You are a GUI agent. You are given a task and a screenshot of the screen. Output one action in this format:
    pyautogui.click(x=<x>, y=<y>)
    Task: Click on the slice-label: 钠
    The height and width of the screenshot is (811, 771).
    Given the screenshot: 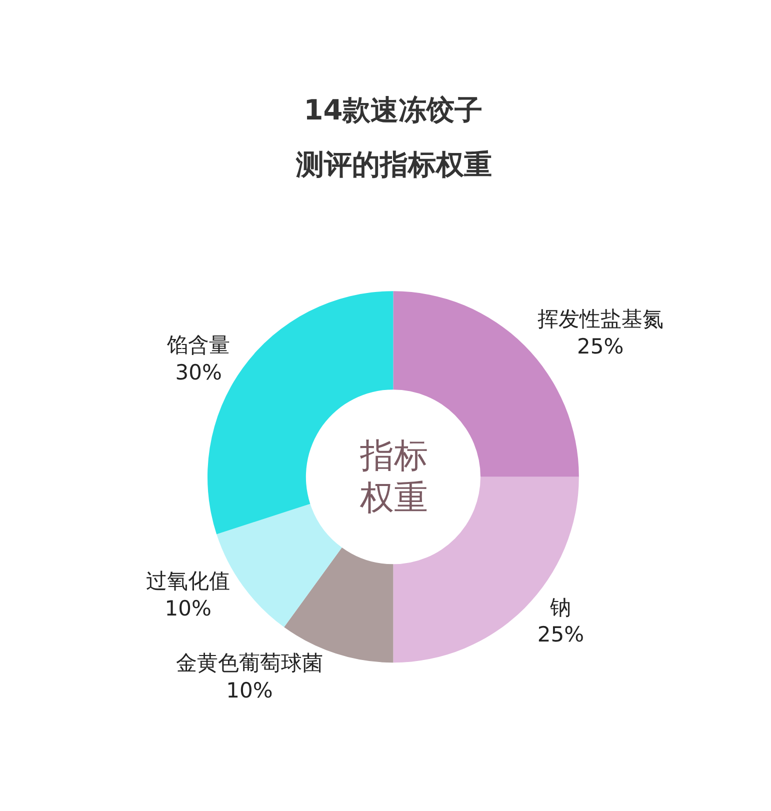 What is the action you would take?
    pyautogui.click(x=560, y=607)
    